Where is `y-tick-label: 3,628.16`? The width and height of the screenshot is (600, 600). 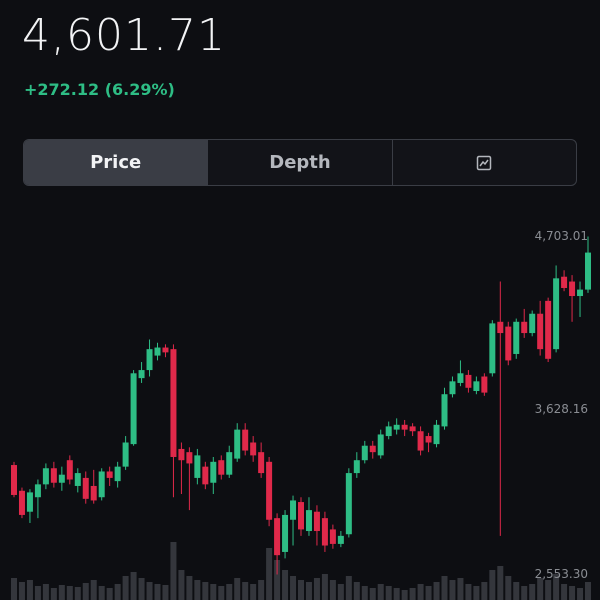
y-tick-label: 3,628.16 is located at coordinates (561, 409).